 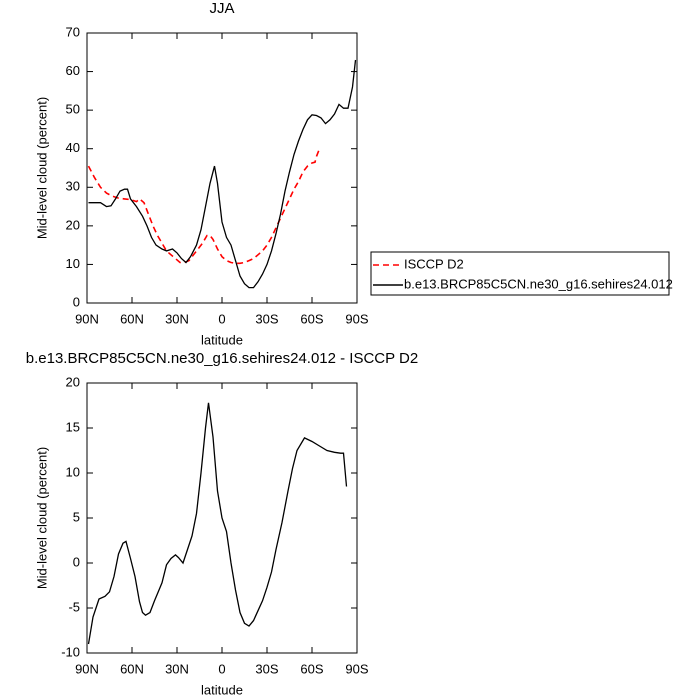 What do you see at coordinates (221, 8) in the screenshot?
I see `chart-title: JJA` at bounding box center [221, 8].